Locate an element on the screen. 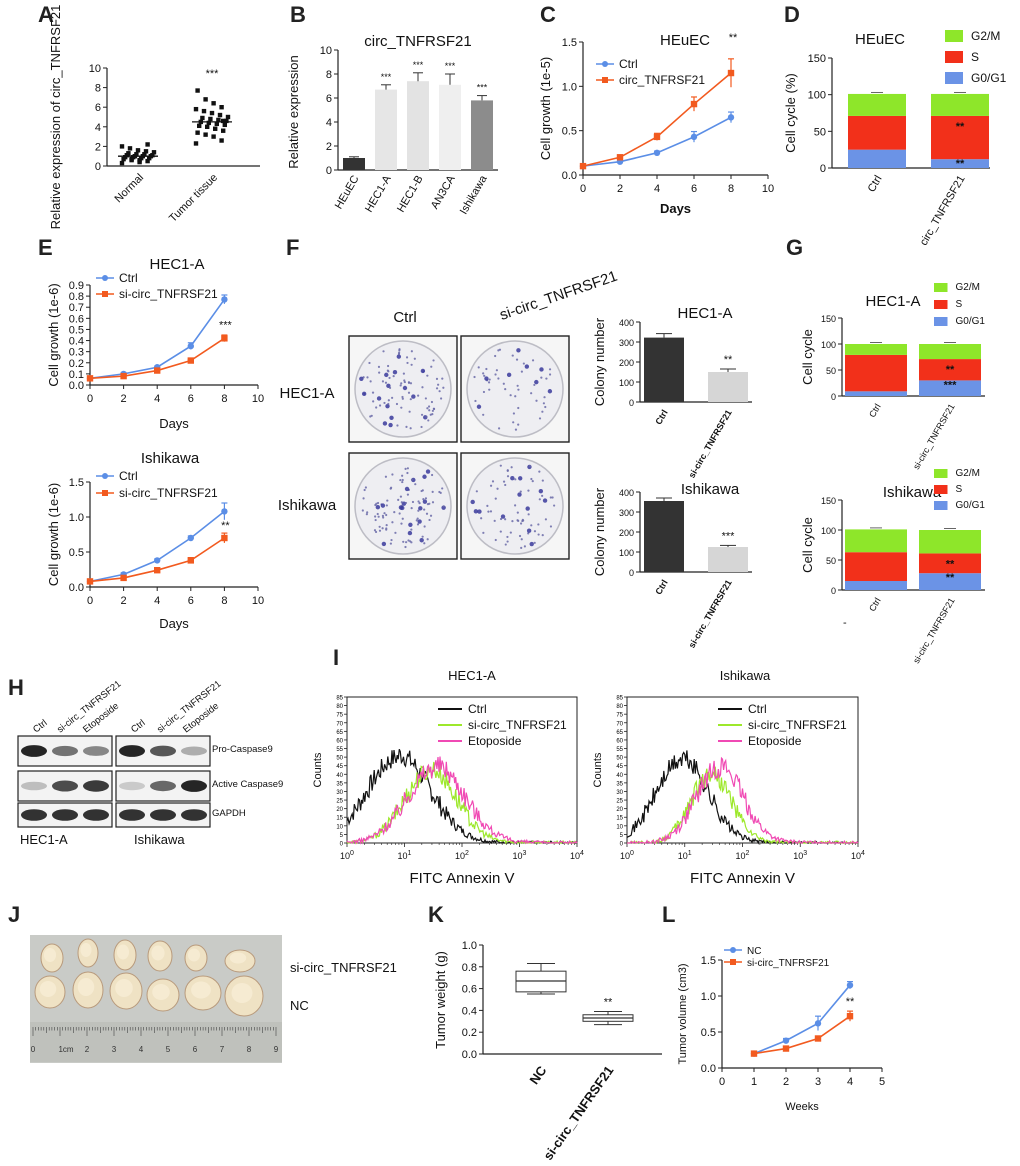 The width and height of the screenshot is (1020, 1166). bar-Ishikawa is located at coordinates (482, 135).